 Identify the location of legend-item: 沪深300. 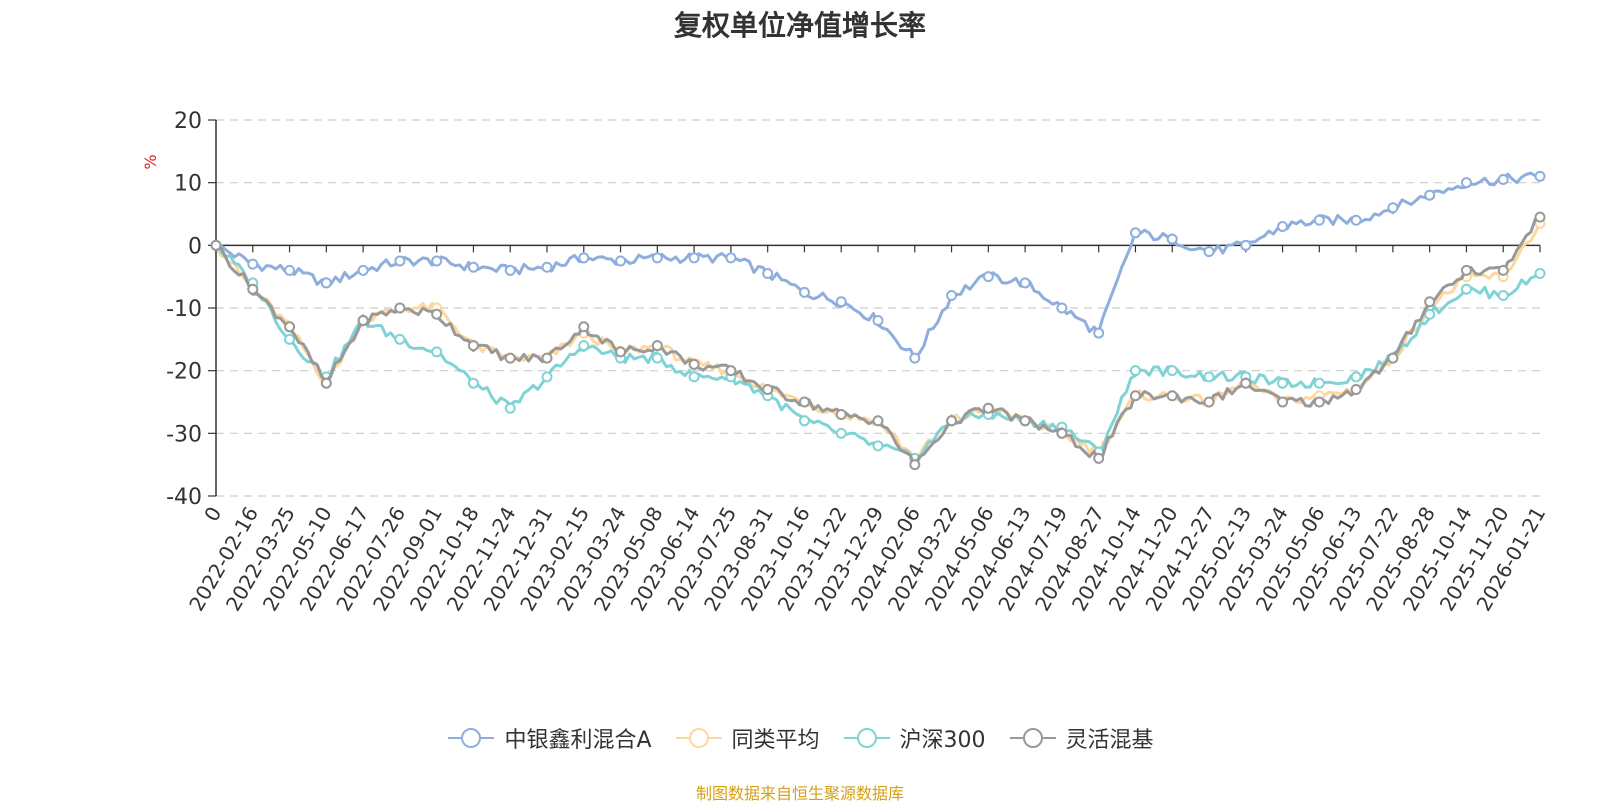
(914, 738).